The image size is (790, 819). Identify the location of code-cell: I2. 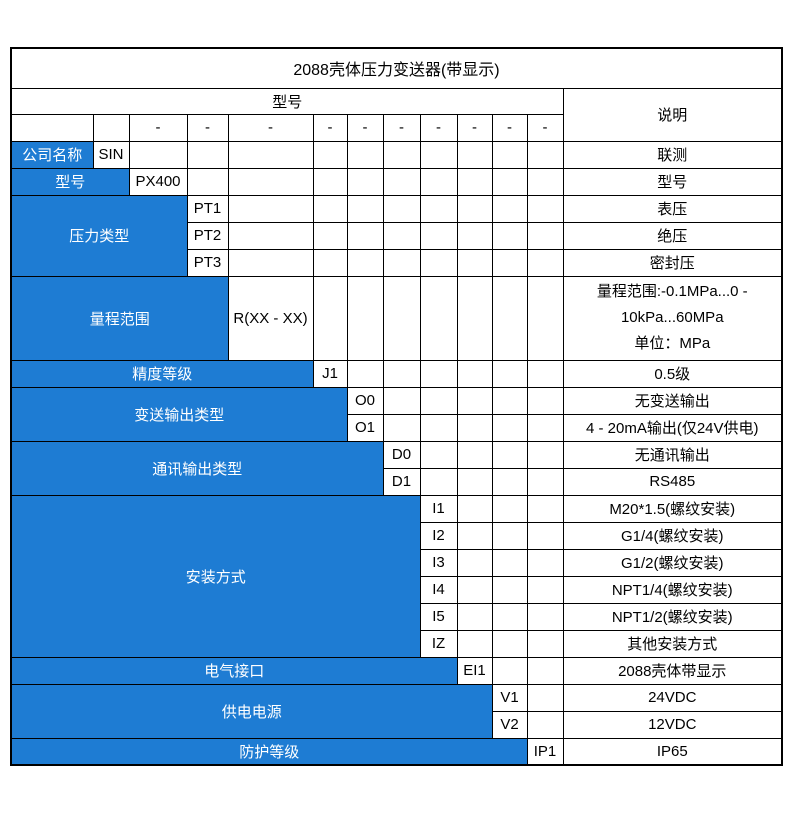
(438, 535).